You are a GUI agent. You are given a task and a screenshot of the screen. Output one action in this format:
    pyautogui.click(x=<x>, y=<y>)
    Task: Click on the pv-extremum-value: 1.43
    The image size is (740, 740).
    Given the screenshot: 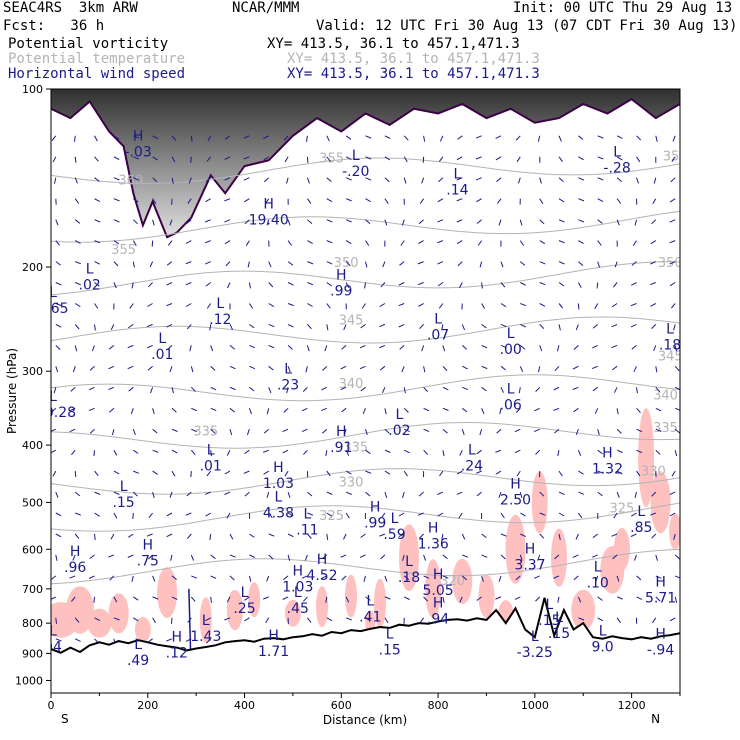 What is the action you would take?
    pyautogui.click(x=205, y=637)
    